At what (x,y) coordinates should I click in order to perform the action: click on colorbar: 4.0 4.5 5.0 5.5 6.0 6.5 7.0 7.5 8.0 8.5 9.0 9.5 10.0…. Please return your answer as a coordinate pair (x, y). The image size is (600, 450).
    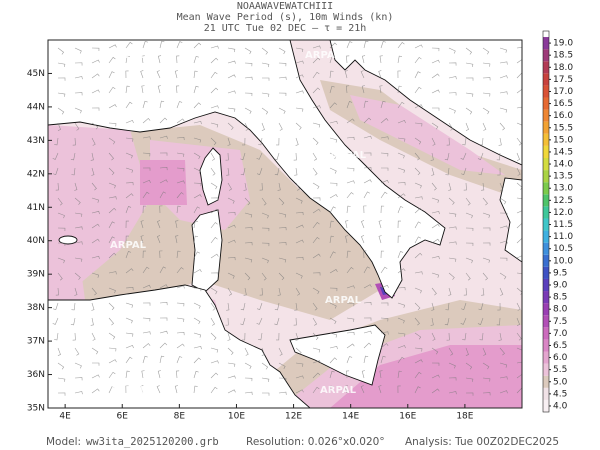
    Looking at the image, I should click on (557, 221).